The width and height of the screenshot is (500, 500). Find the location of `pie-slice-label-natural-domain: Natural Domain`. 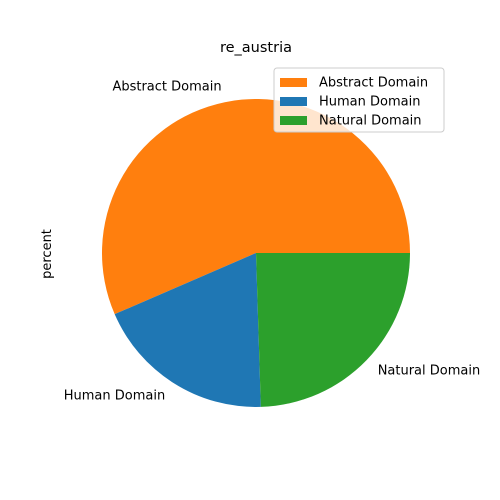

pie-slice-label-natural-domain: Natural Domain is located at coordinates (429, 370).